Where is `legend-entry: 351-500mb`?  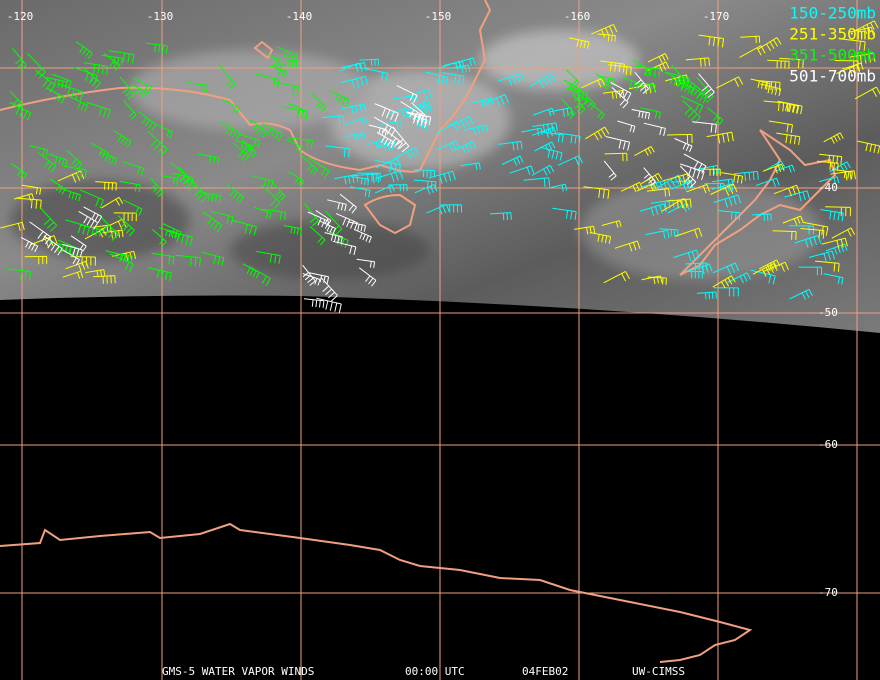
legend-entry: 351-500mb is located at coordinates (832, 55).